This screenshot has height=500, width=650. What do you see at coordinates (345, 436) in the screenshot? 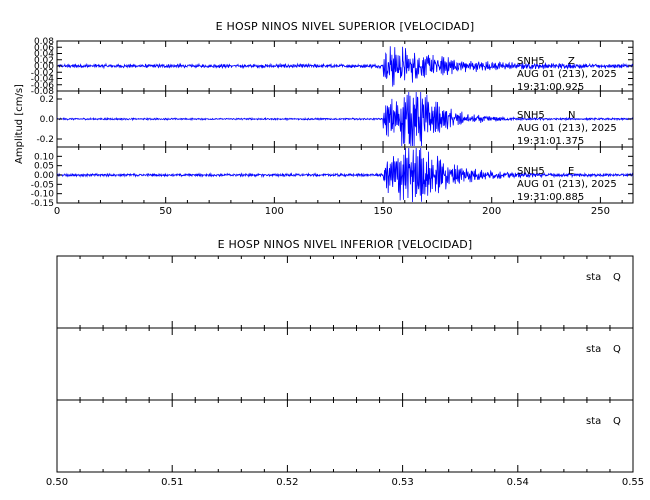
I see `lower-panel-3-frame` at bounding box center [345, 436].